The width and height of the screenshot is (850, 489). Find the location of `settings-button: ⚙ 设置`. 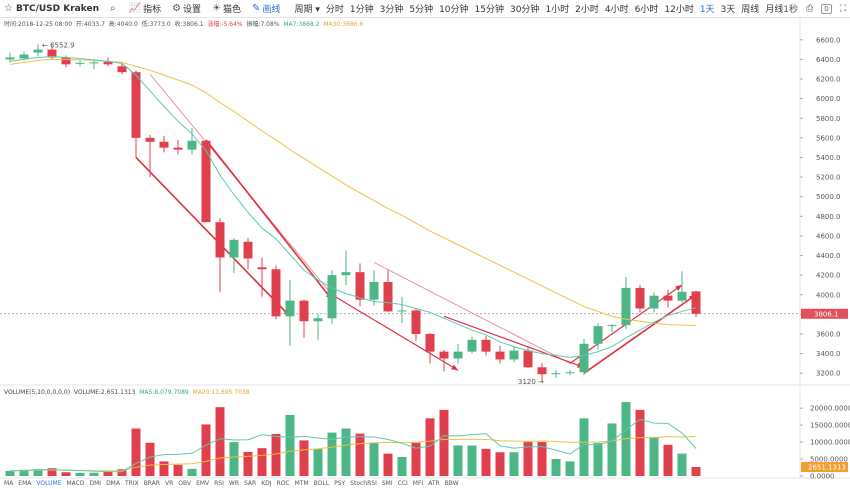

settings-button: ⚙ 设置 is located at coordinates (186, 8).